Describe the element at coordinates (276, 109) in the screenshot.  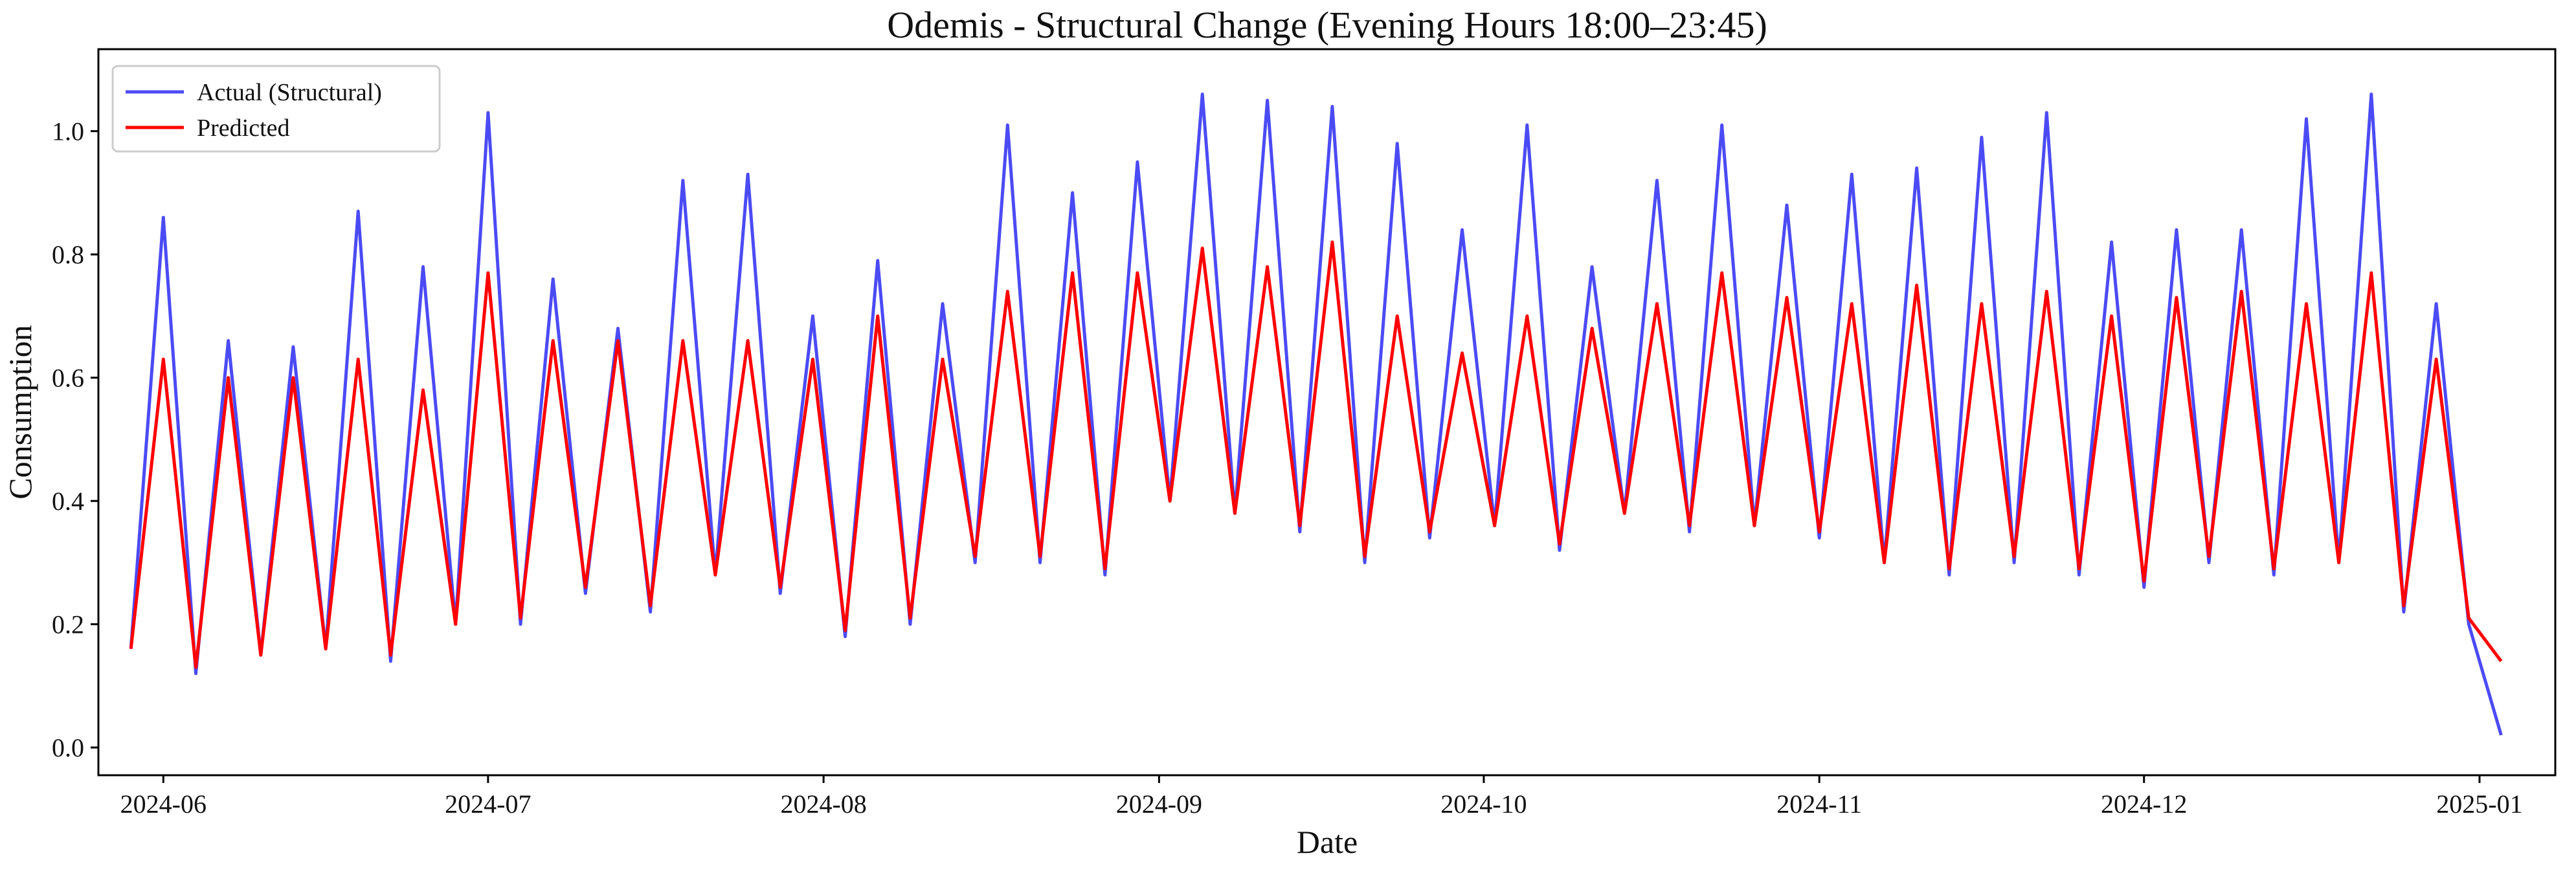
I see `legend-box` at that location.